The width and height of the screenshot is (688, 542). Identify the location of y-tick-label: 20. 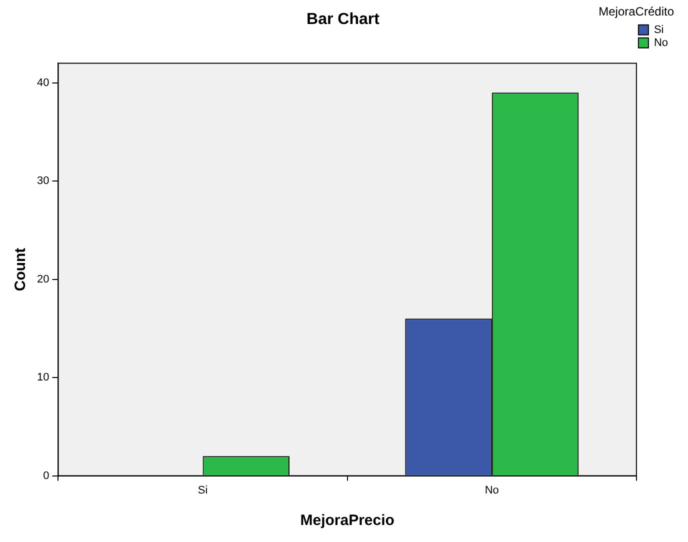
(43, 279).